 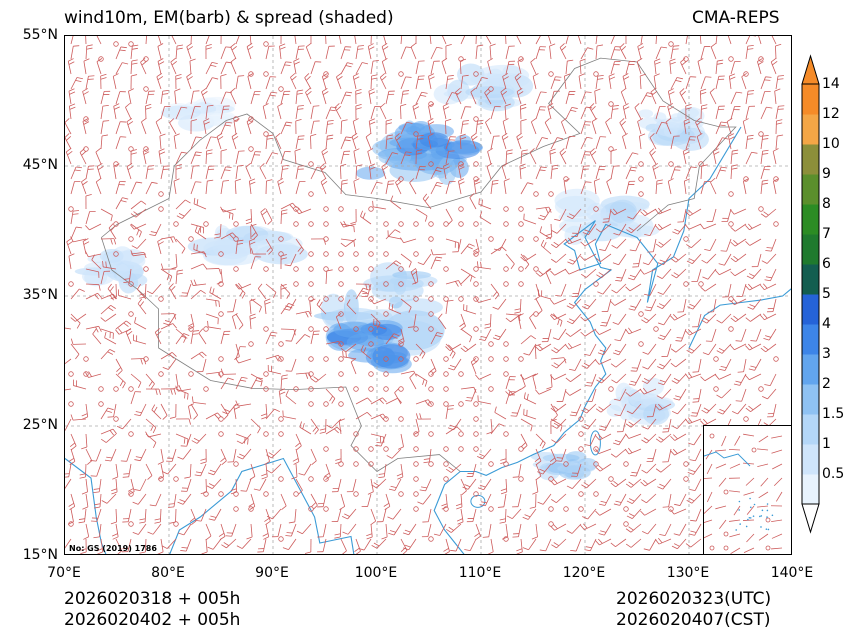 I want to click on lon-label-100: 100°E, so click(x=376, y=573).